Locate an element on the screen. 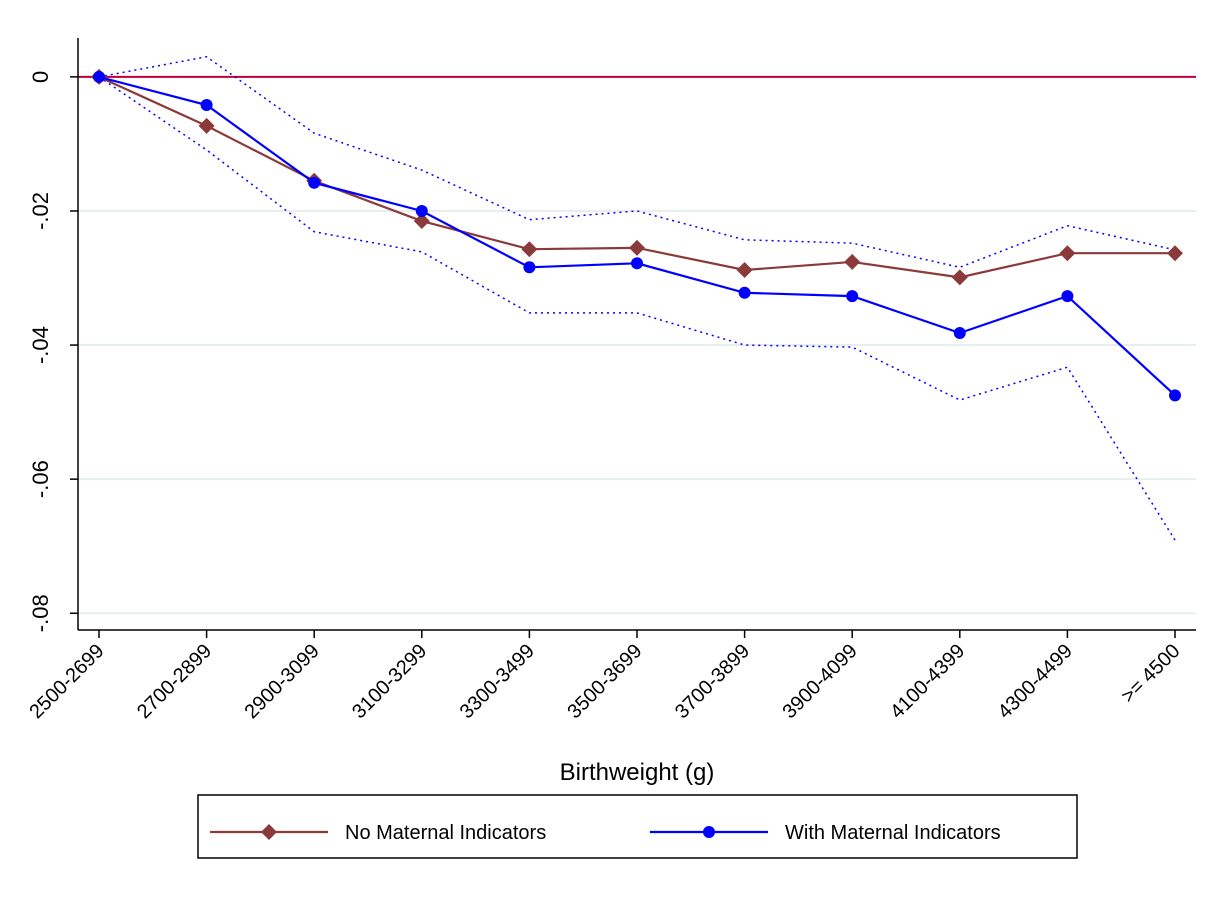 This screenshot has height=903, width=1225. y-tick-label: -.04 is located at coordinates (40, 345).